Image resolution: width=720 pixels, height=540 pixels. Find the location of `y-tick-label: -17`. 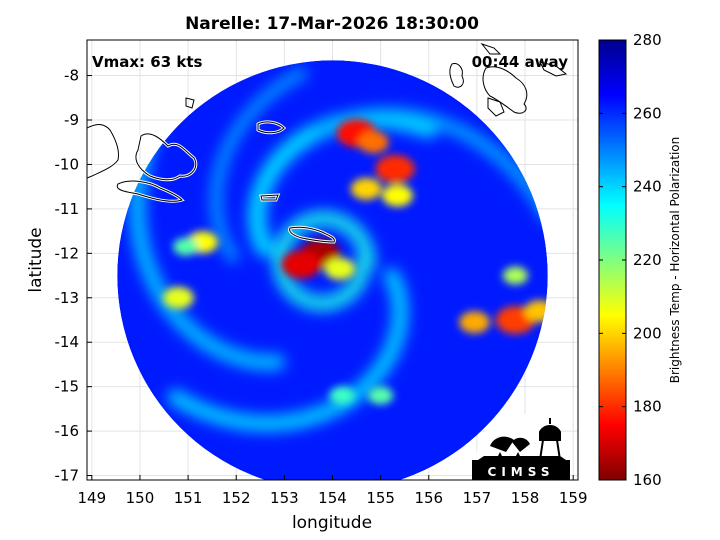

y-tick-label: -17 is located at coordinates (67, 476).